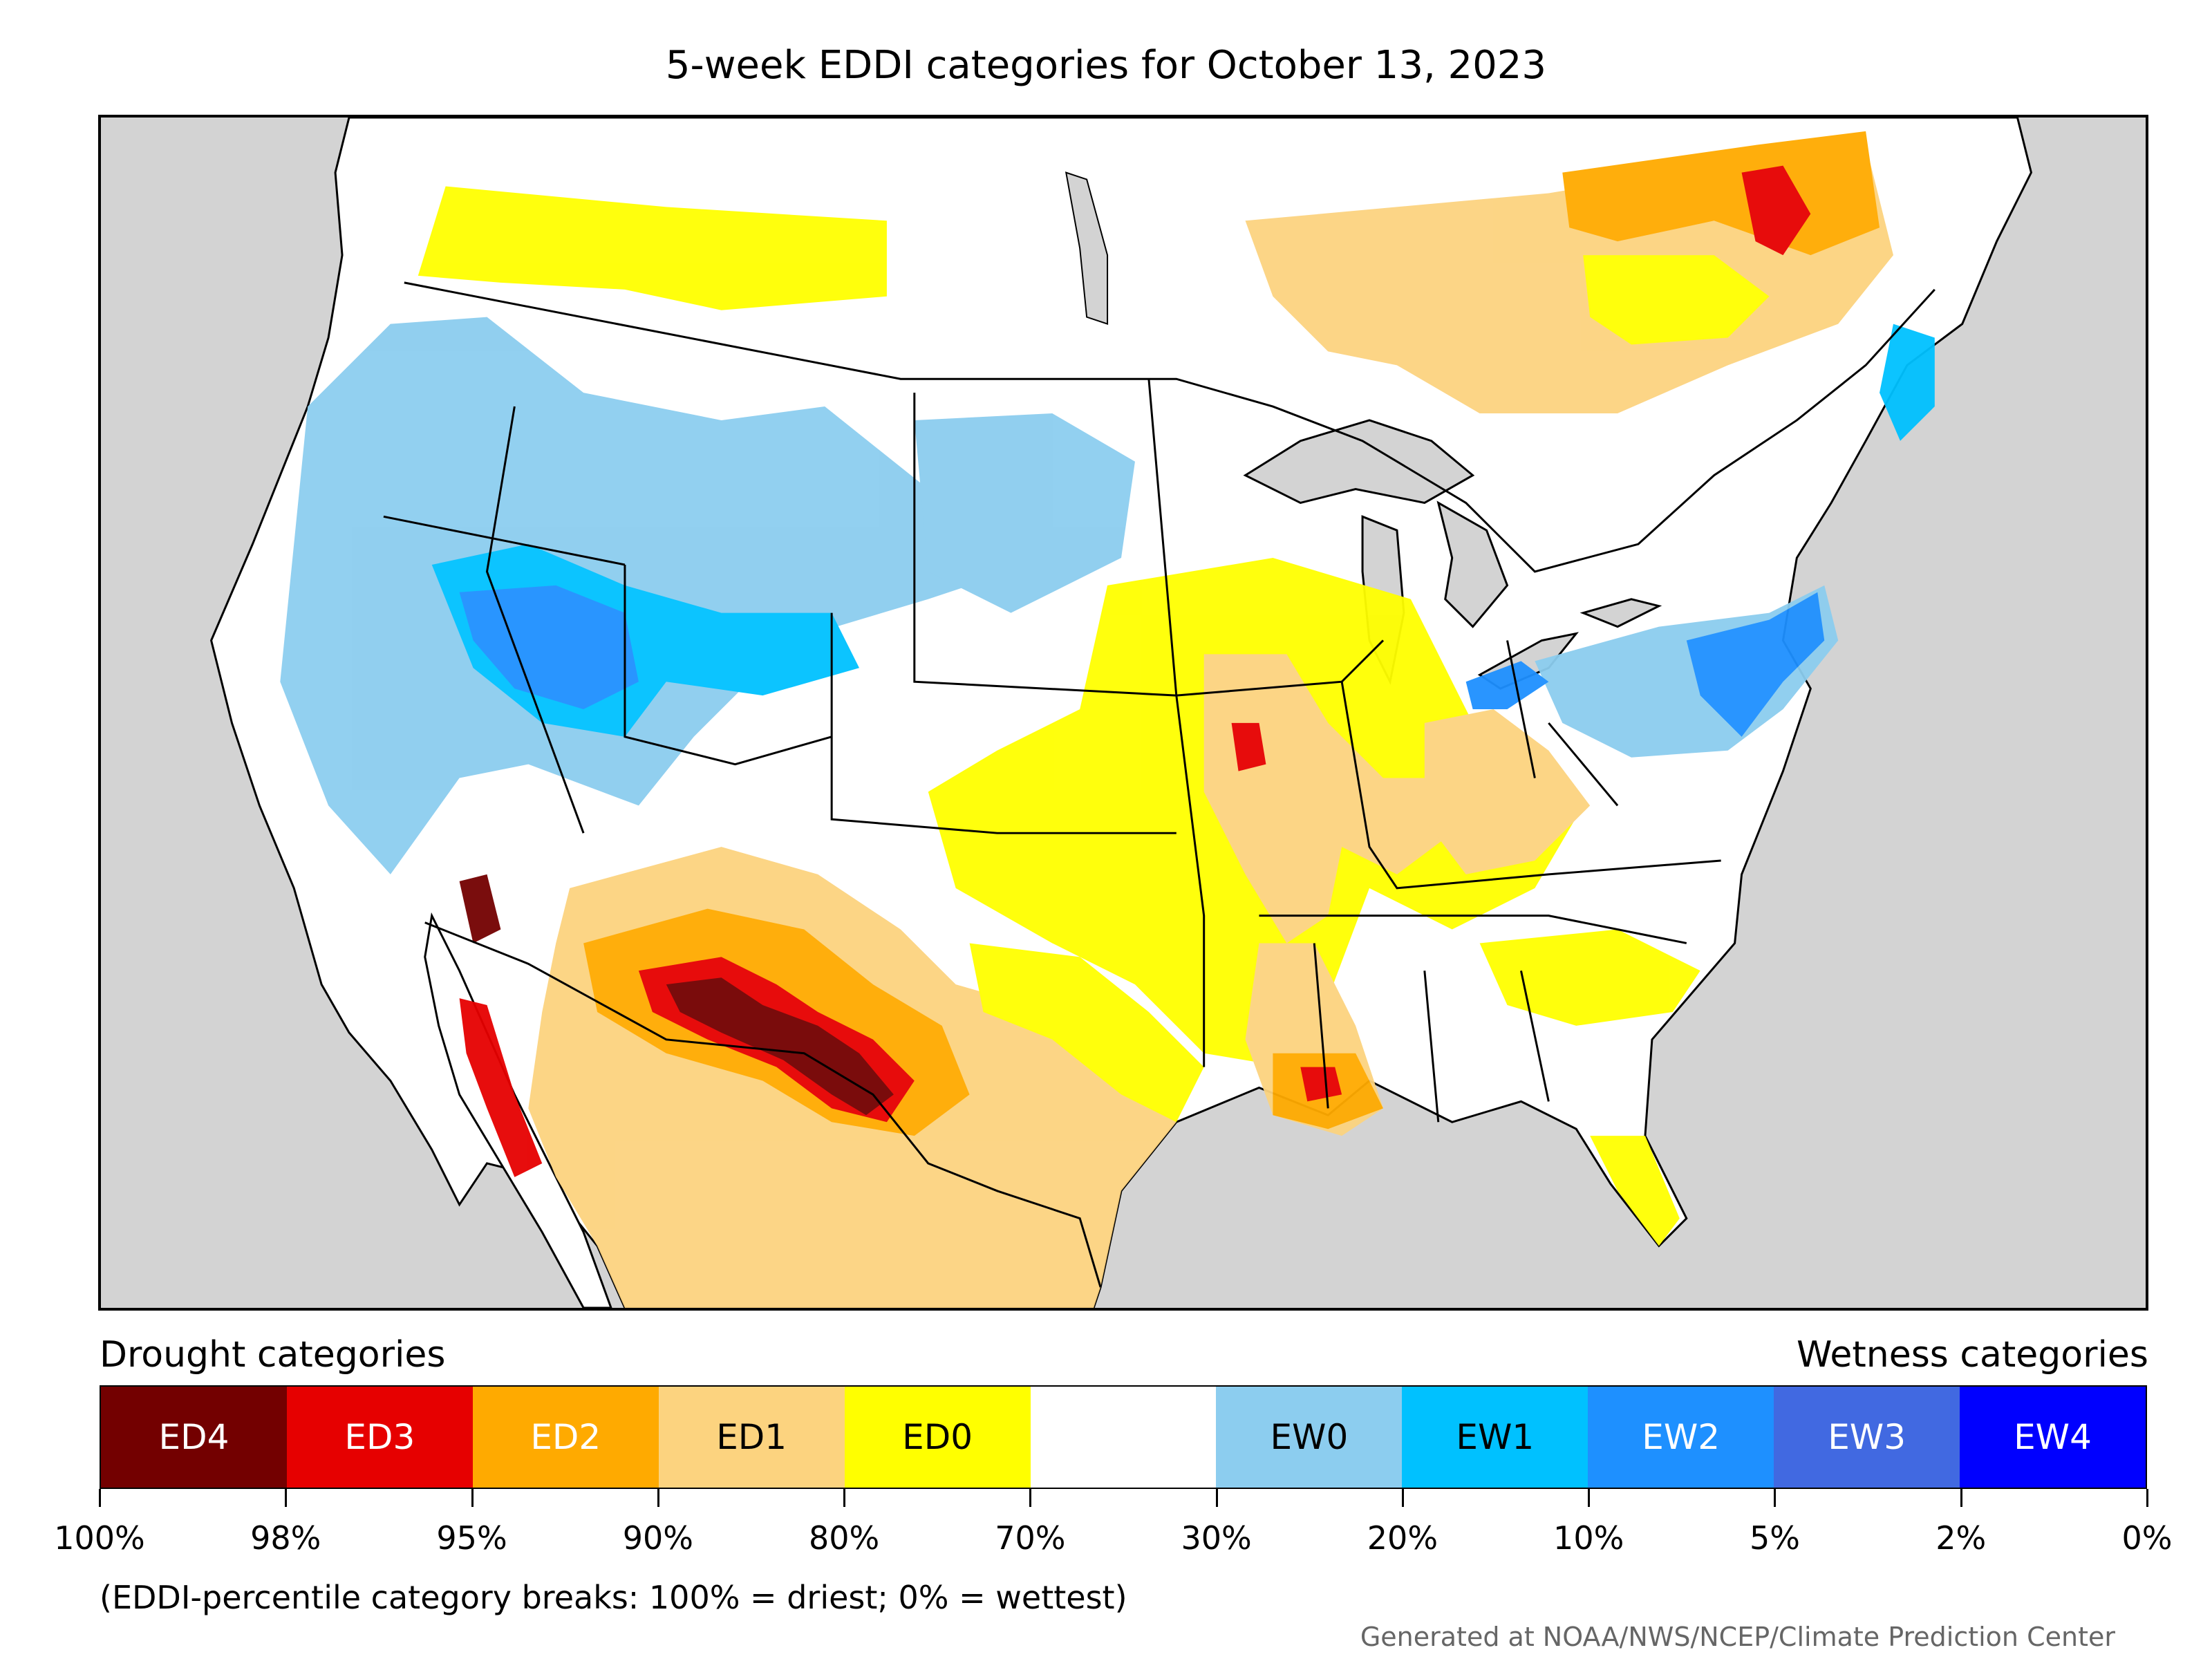 The image size is (2212, 1659). I want to click on colorbar-tick-label: 10%, so click(1588, 1538).